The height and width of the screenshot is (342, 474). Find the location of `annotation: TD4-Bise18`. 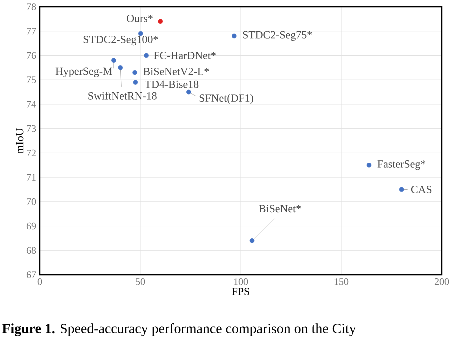

annotation: TD4-Bise18 is located at coordinates (172, 84).